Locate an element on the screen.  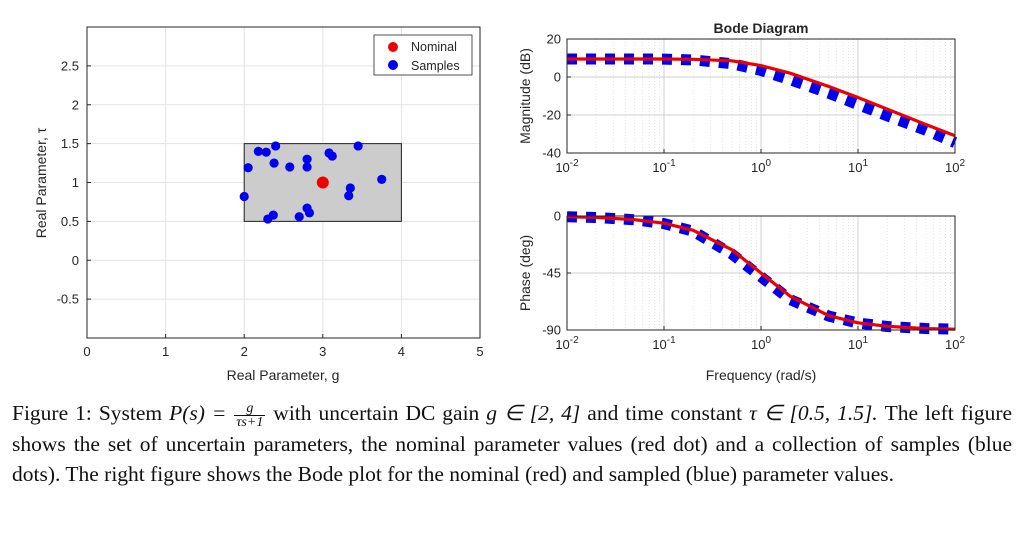
y-tick-label: -90 is located at coordinates (551, 330).